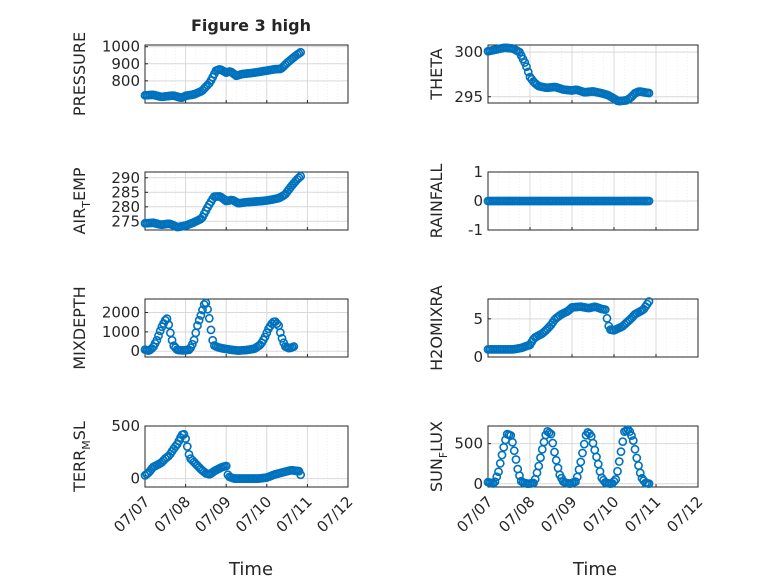 Image resolution: width=778 pixels, height=583 pixels. What do you see at coordinates (79, 74) in the screenshot?
I see `y-axis-label: PRESSURE` at bounding box center [79, 74].